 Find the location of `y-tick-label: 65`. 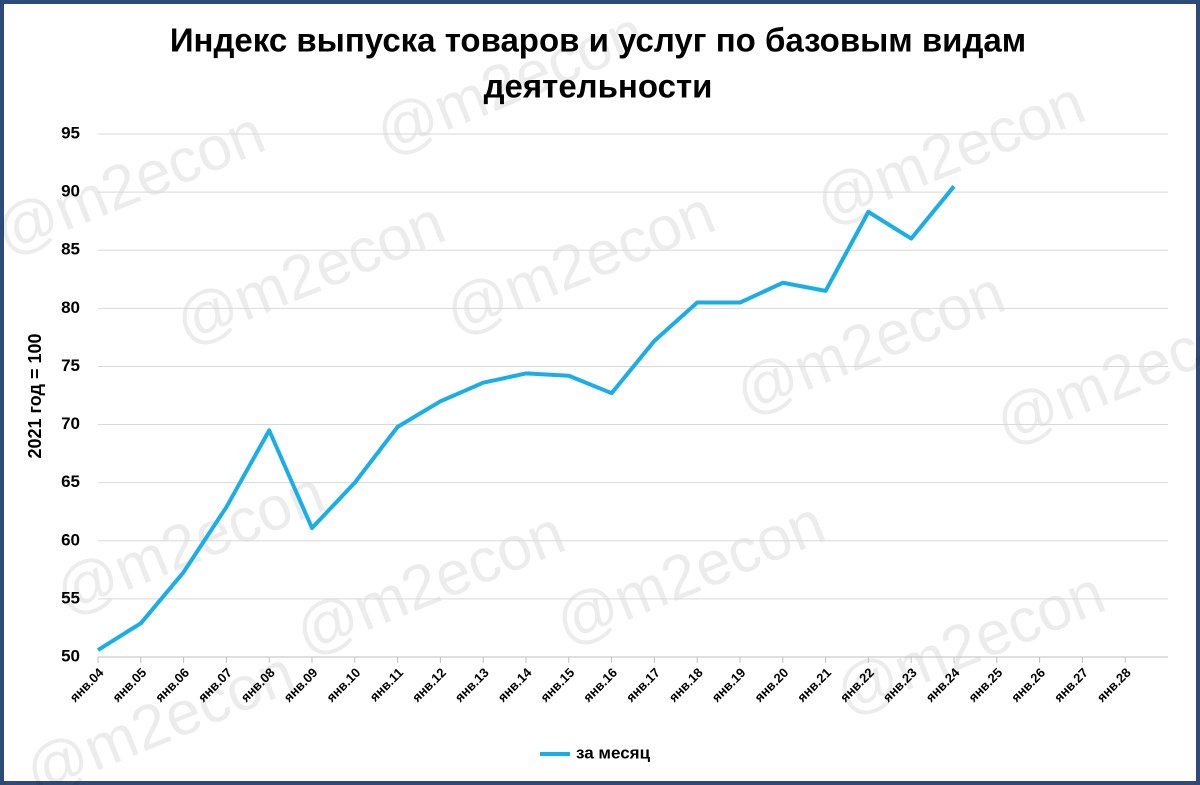

y-tick-label: 65 is located at coordinates (70, 481).